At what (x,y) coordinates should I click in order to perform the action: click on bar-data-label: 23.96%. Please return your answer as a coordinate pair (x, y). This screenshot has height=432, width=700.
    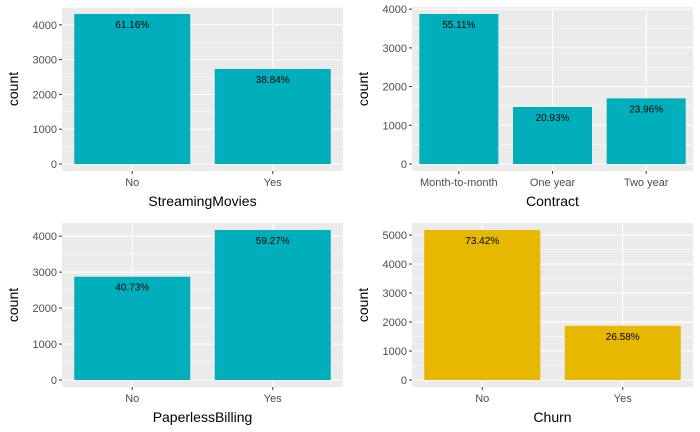
    Looking at the image, I should click on (646, 109).